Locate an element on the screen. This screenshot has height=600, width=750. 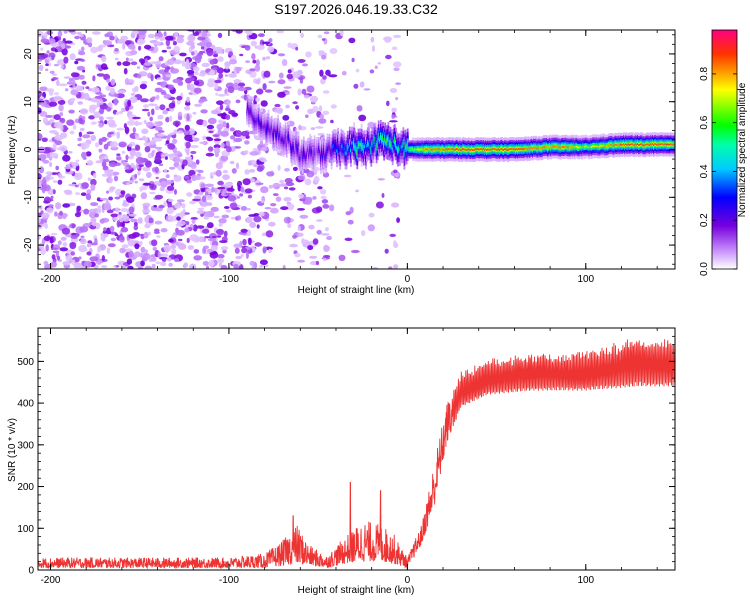
colorbar-tick-label: 0.8 is located at coordinates (704, 74).